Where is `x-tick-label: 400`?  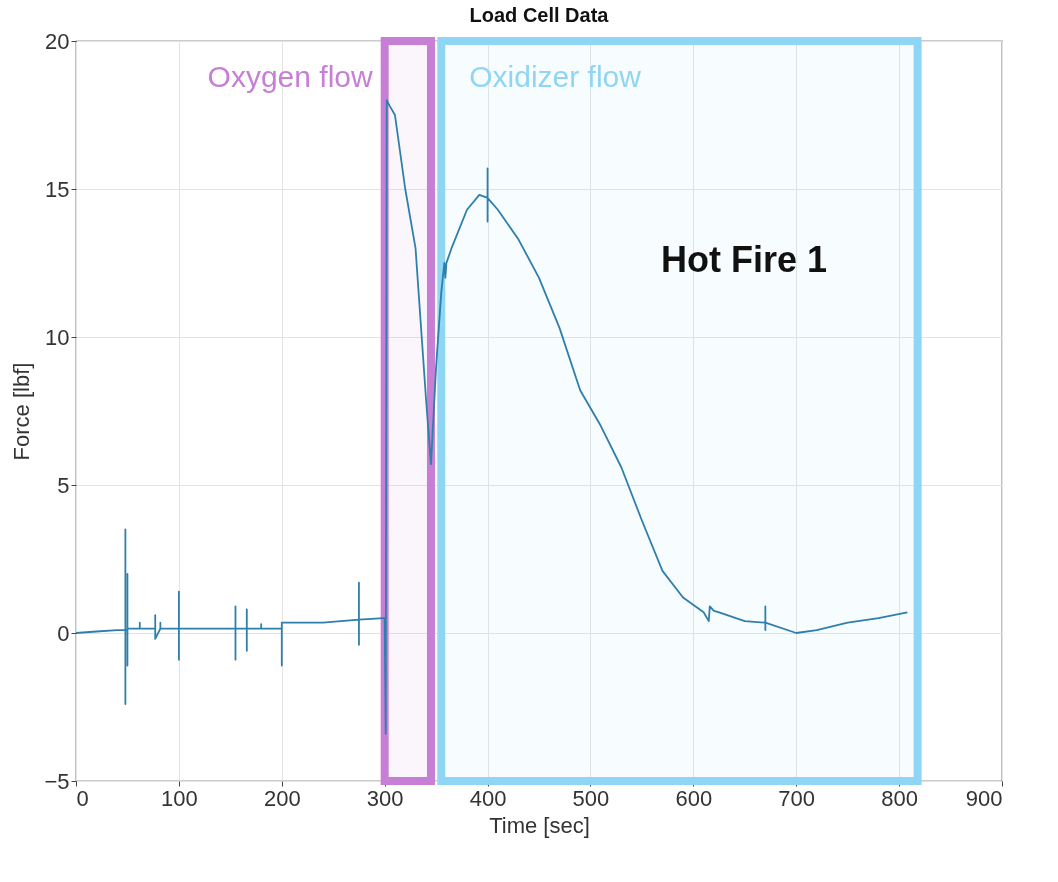
x-tick-label: 400 is located at coordinates (488, 798).